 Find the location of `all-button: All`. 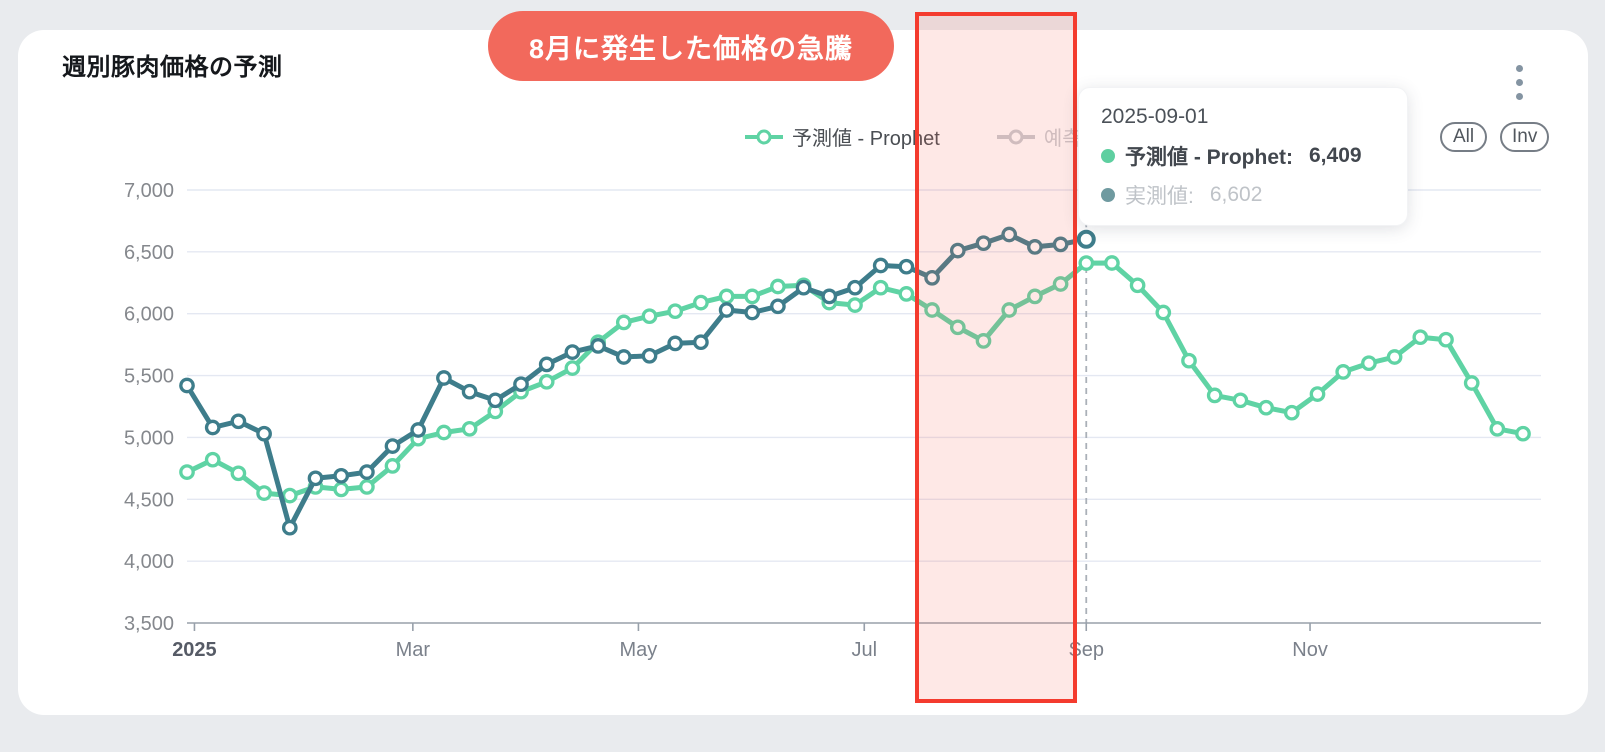

all-button: All is located at coordinates (1463, 137).